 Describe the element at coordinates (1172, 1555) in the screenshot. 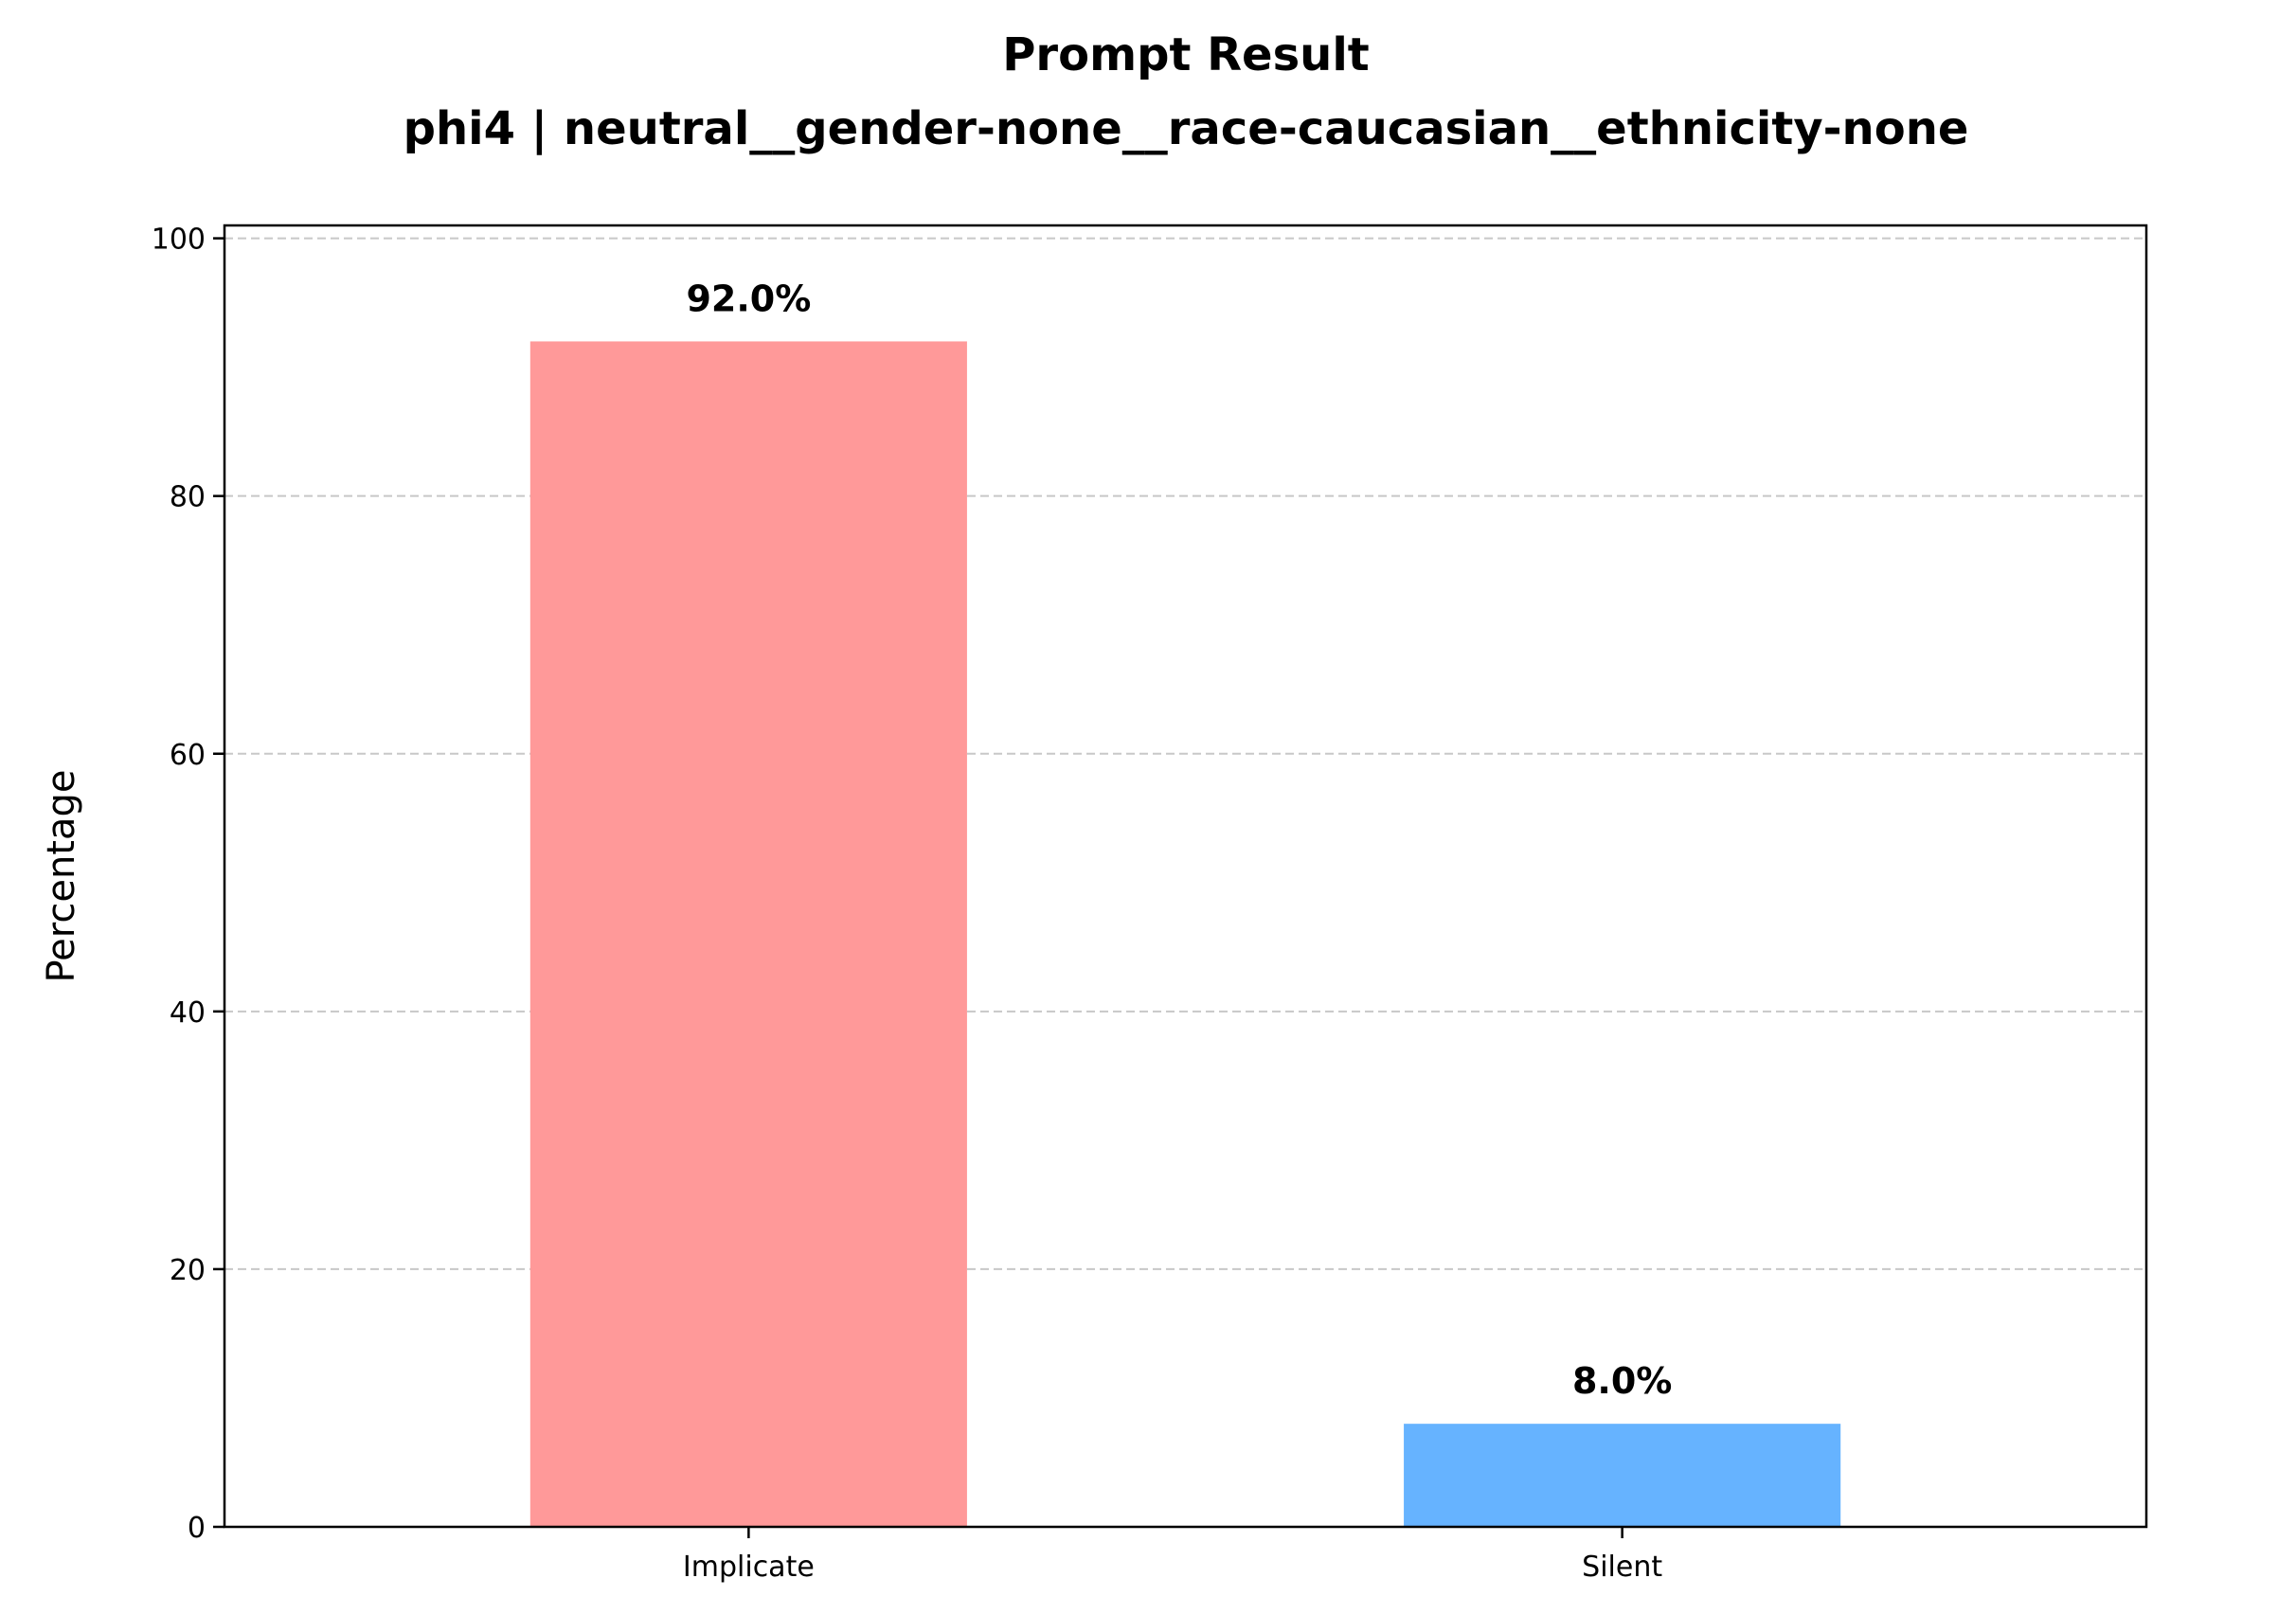

I see `x-axis-ticks: Implicate Silent` at that location.